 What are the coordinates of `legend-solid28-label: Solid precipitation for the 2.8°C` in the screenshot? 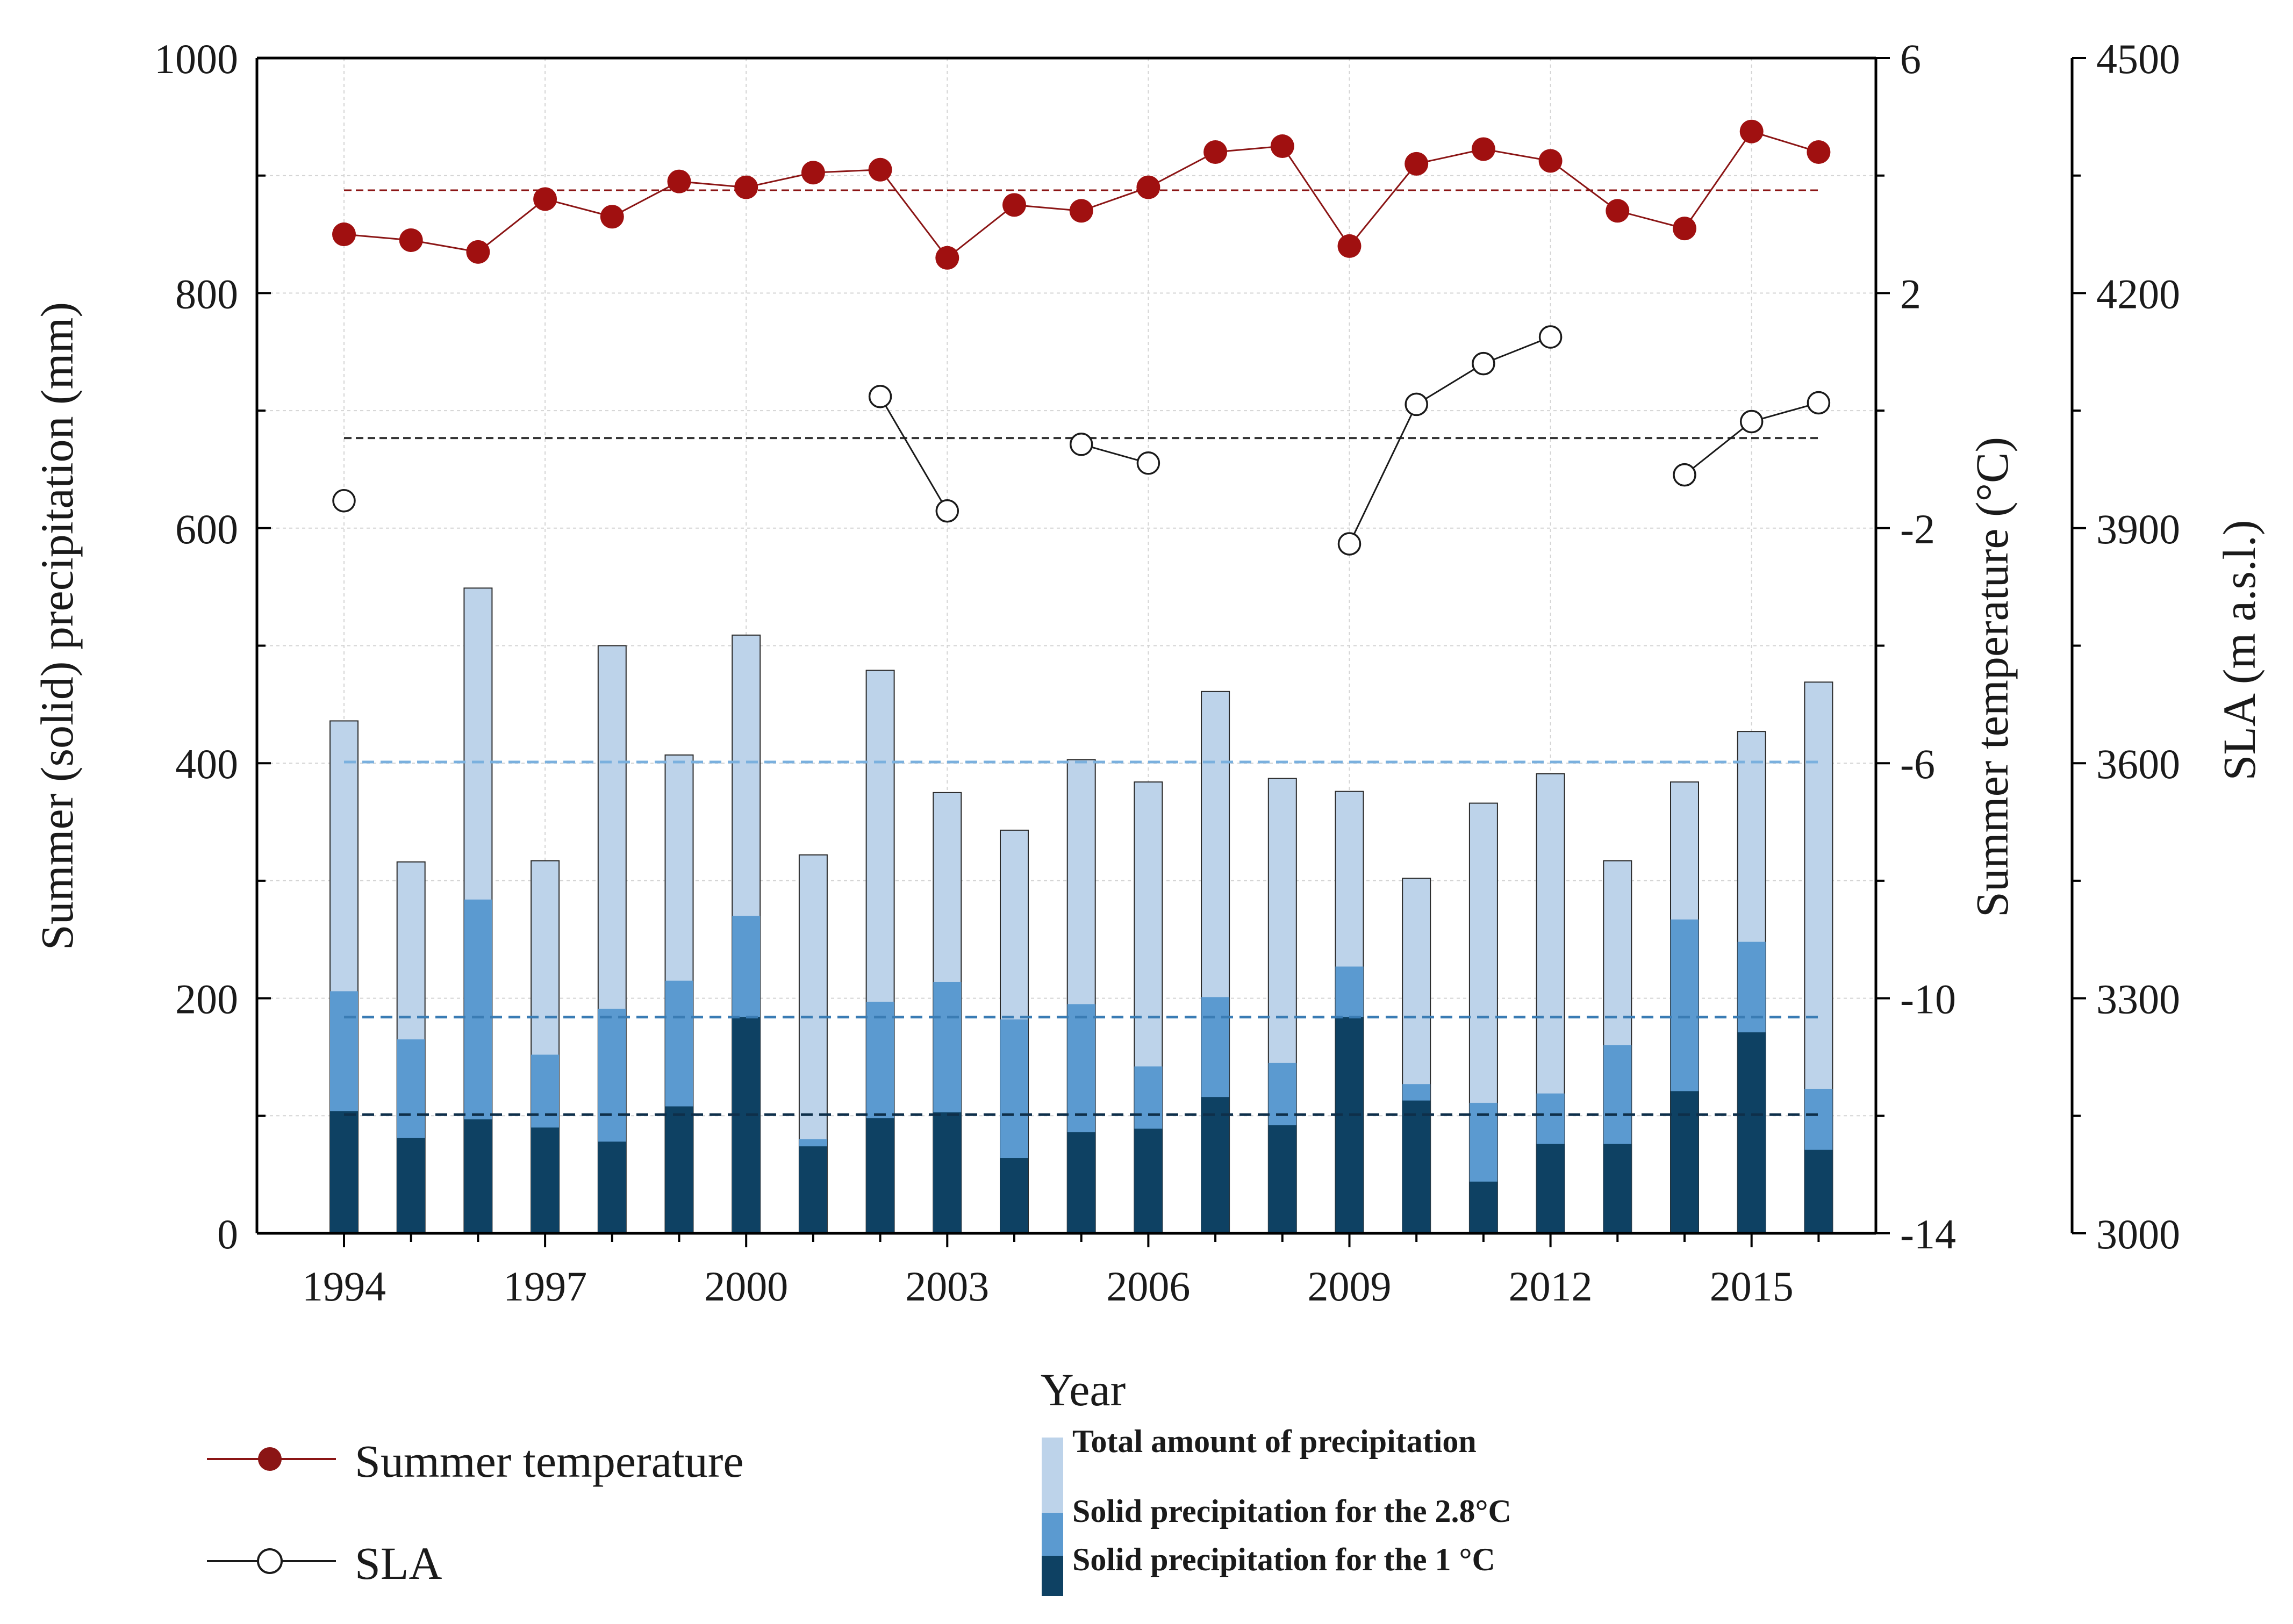 It's located at (1291, 1511).